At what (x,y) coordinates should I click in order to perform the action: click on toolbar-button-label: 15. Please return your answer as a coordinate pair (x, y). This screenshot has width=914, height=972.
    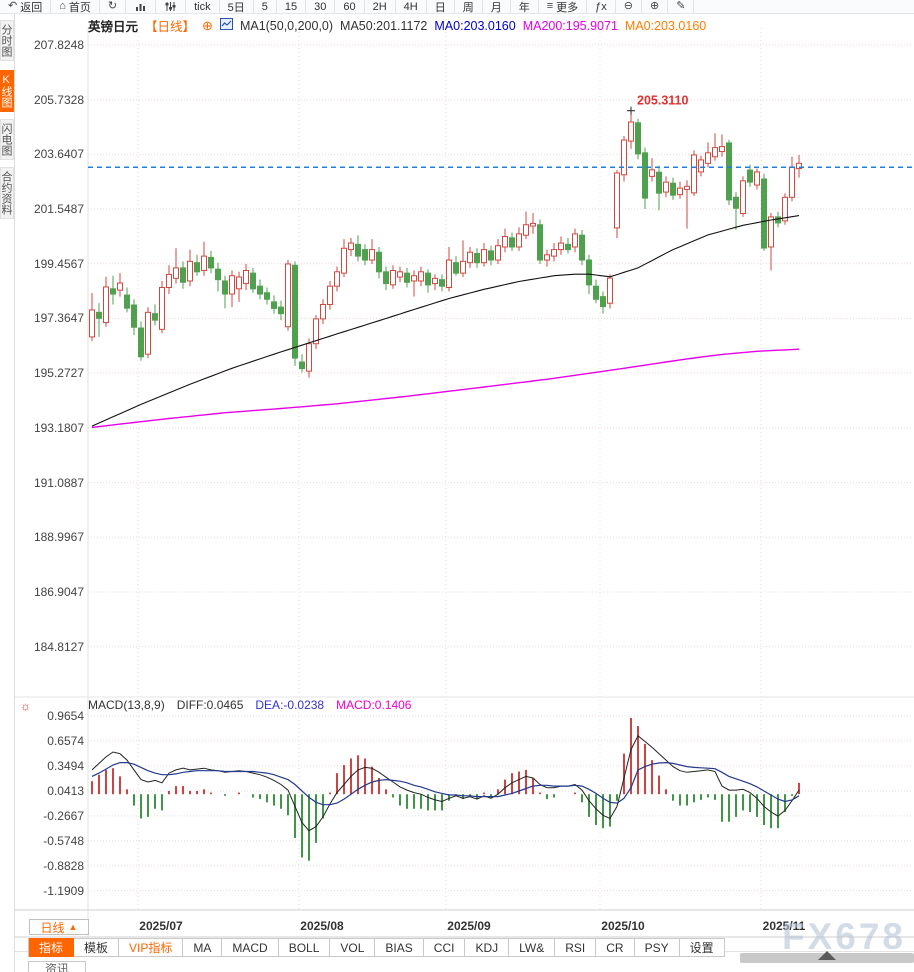
    Looking at the image, I should click on (291, 6).